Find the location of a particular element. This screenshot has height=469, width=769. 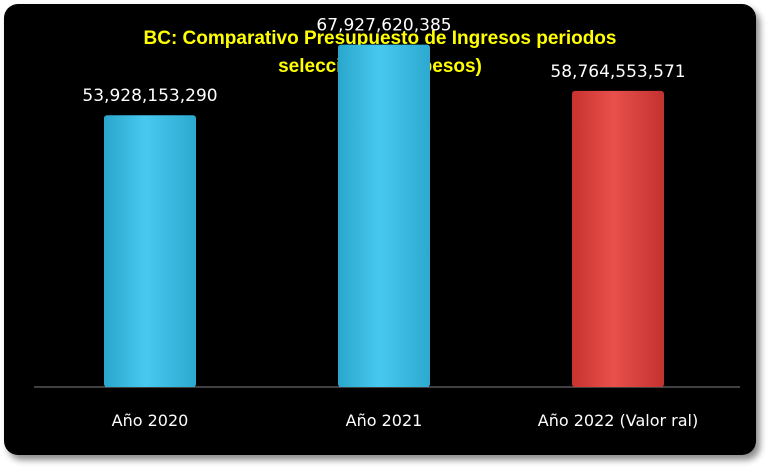

category-label-2: Año 2021 is located at coordinates (384, 420).